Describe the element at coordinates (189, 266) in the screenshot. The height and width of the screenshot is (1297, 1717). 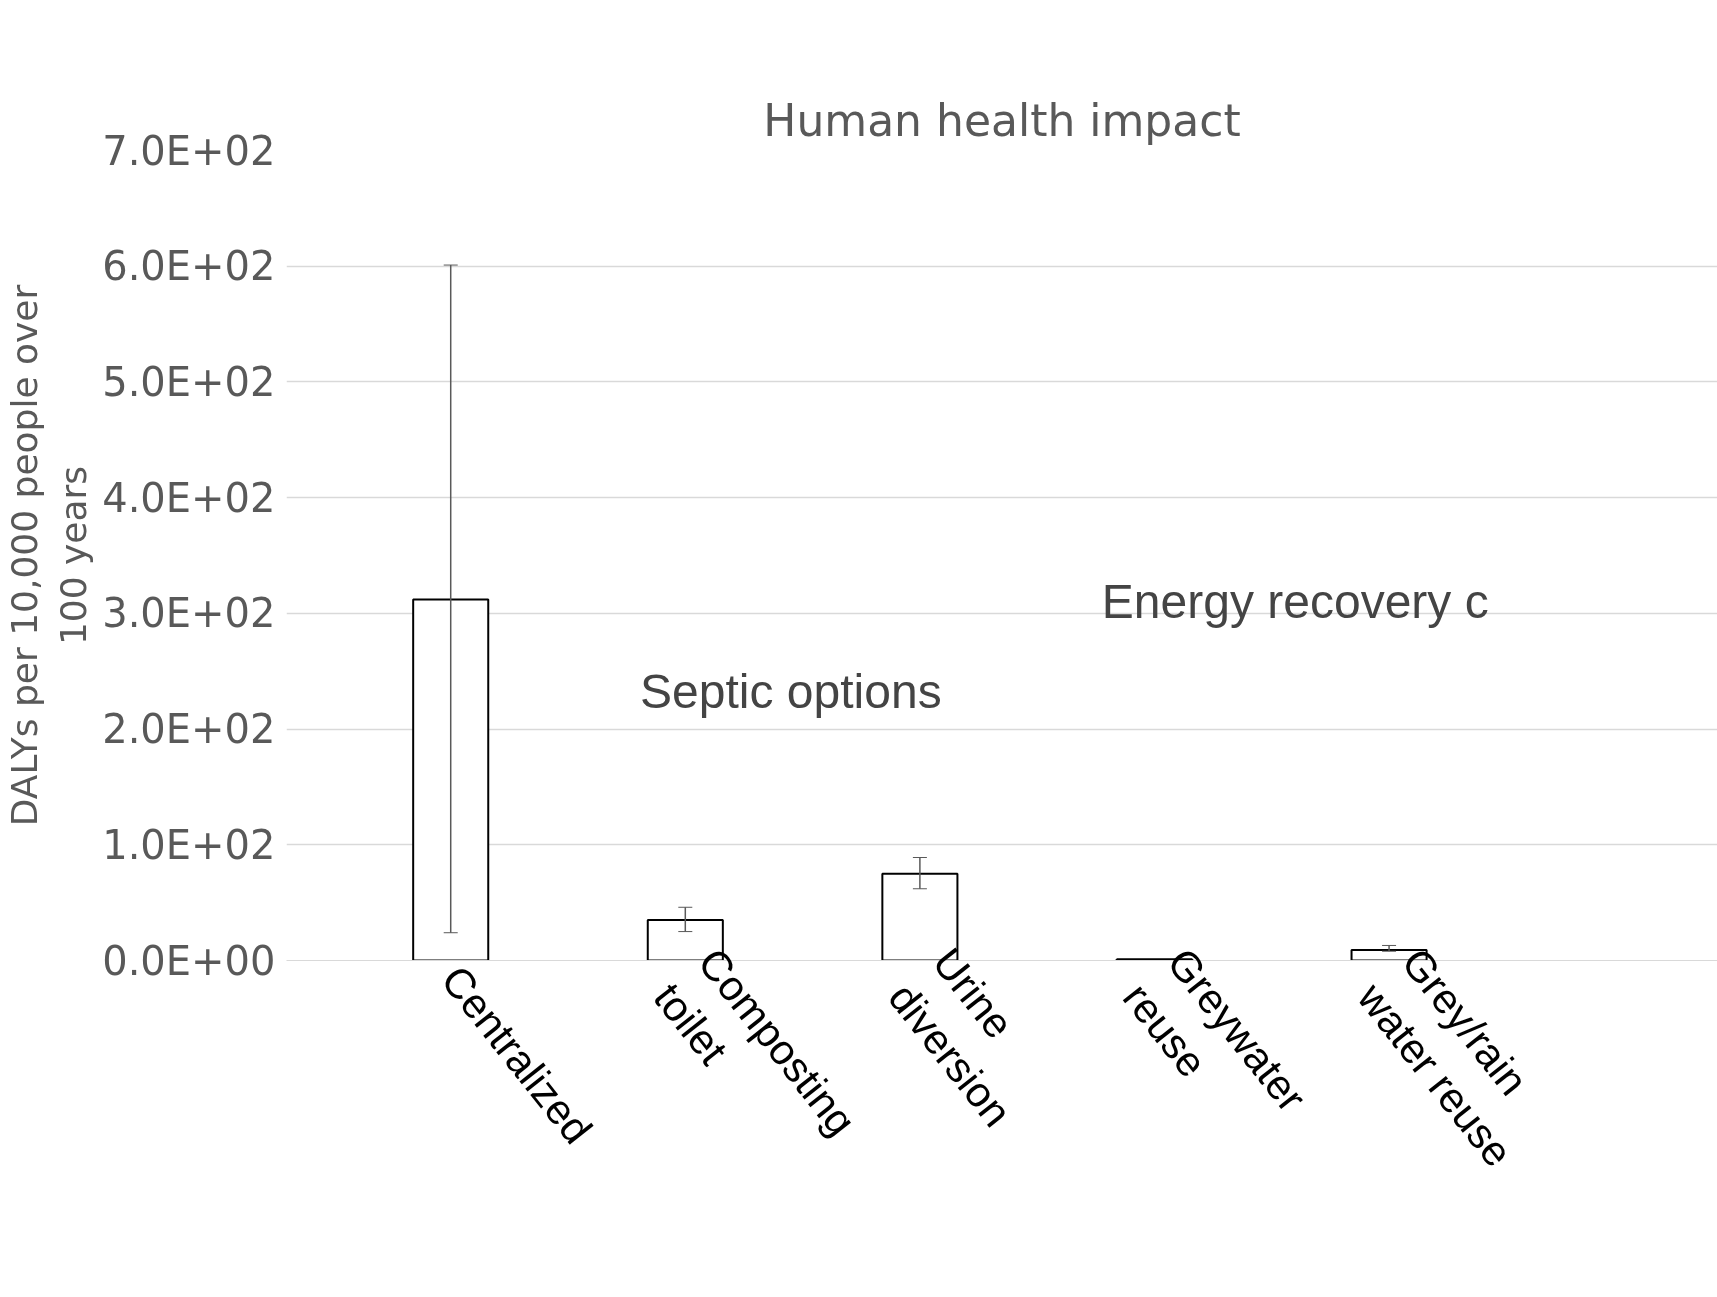
I see `y-tick-label: 6.0E+02` at that location.